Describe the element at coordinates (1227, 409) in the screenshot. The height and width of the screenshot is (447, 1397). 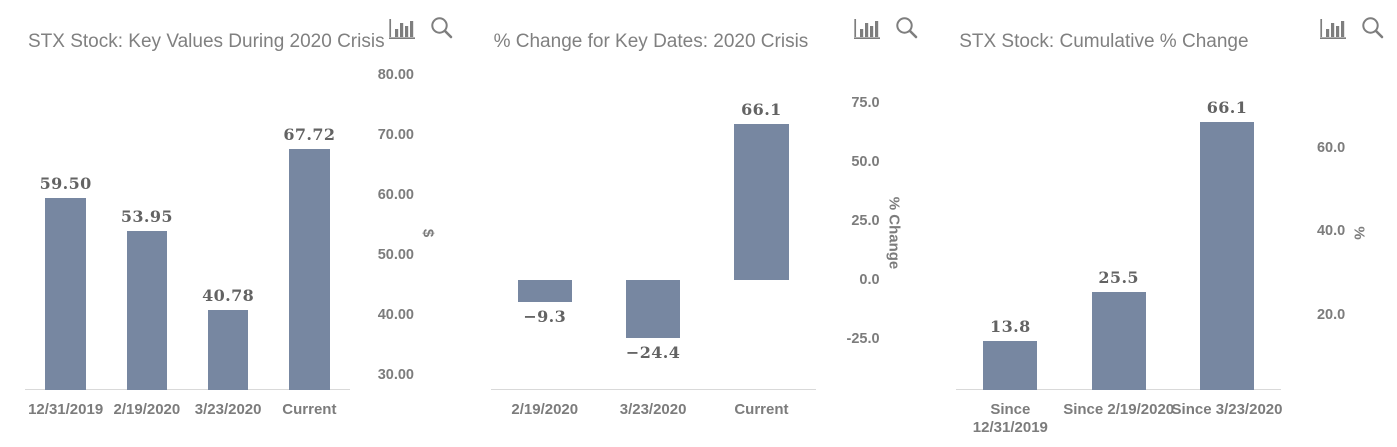
I see `x-axis-label: Since 3/23/2020` at that location.